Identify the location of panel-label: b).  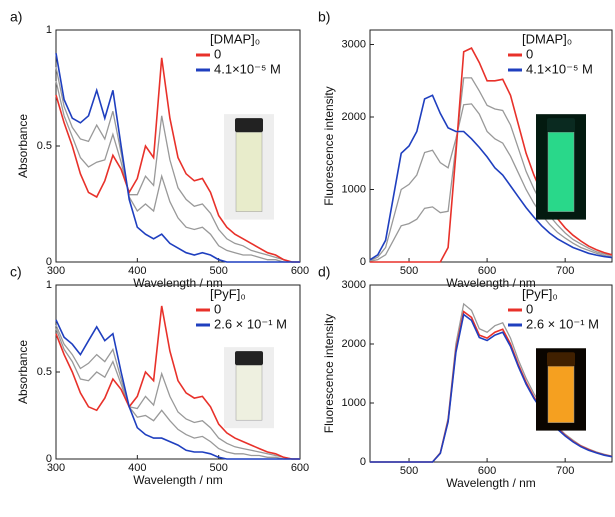
(324, 17).